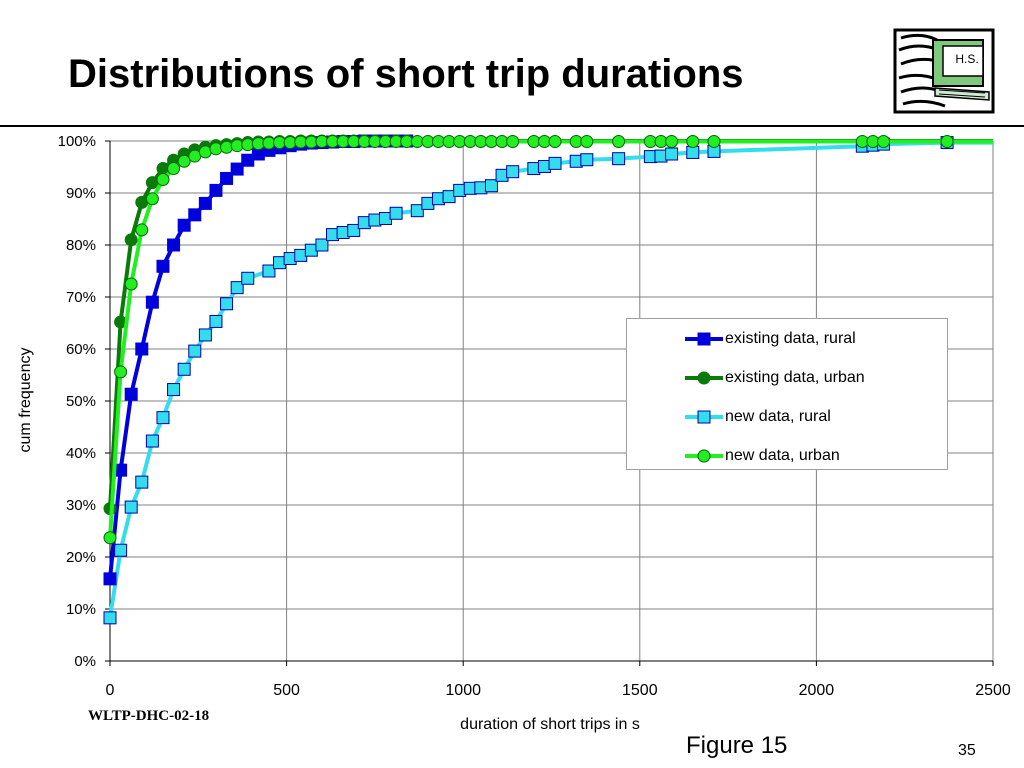  I want to click on y-tick-label: 10%, so click(81, 609).